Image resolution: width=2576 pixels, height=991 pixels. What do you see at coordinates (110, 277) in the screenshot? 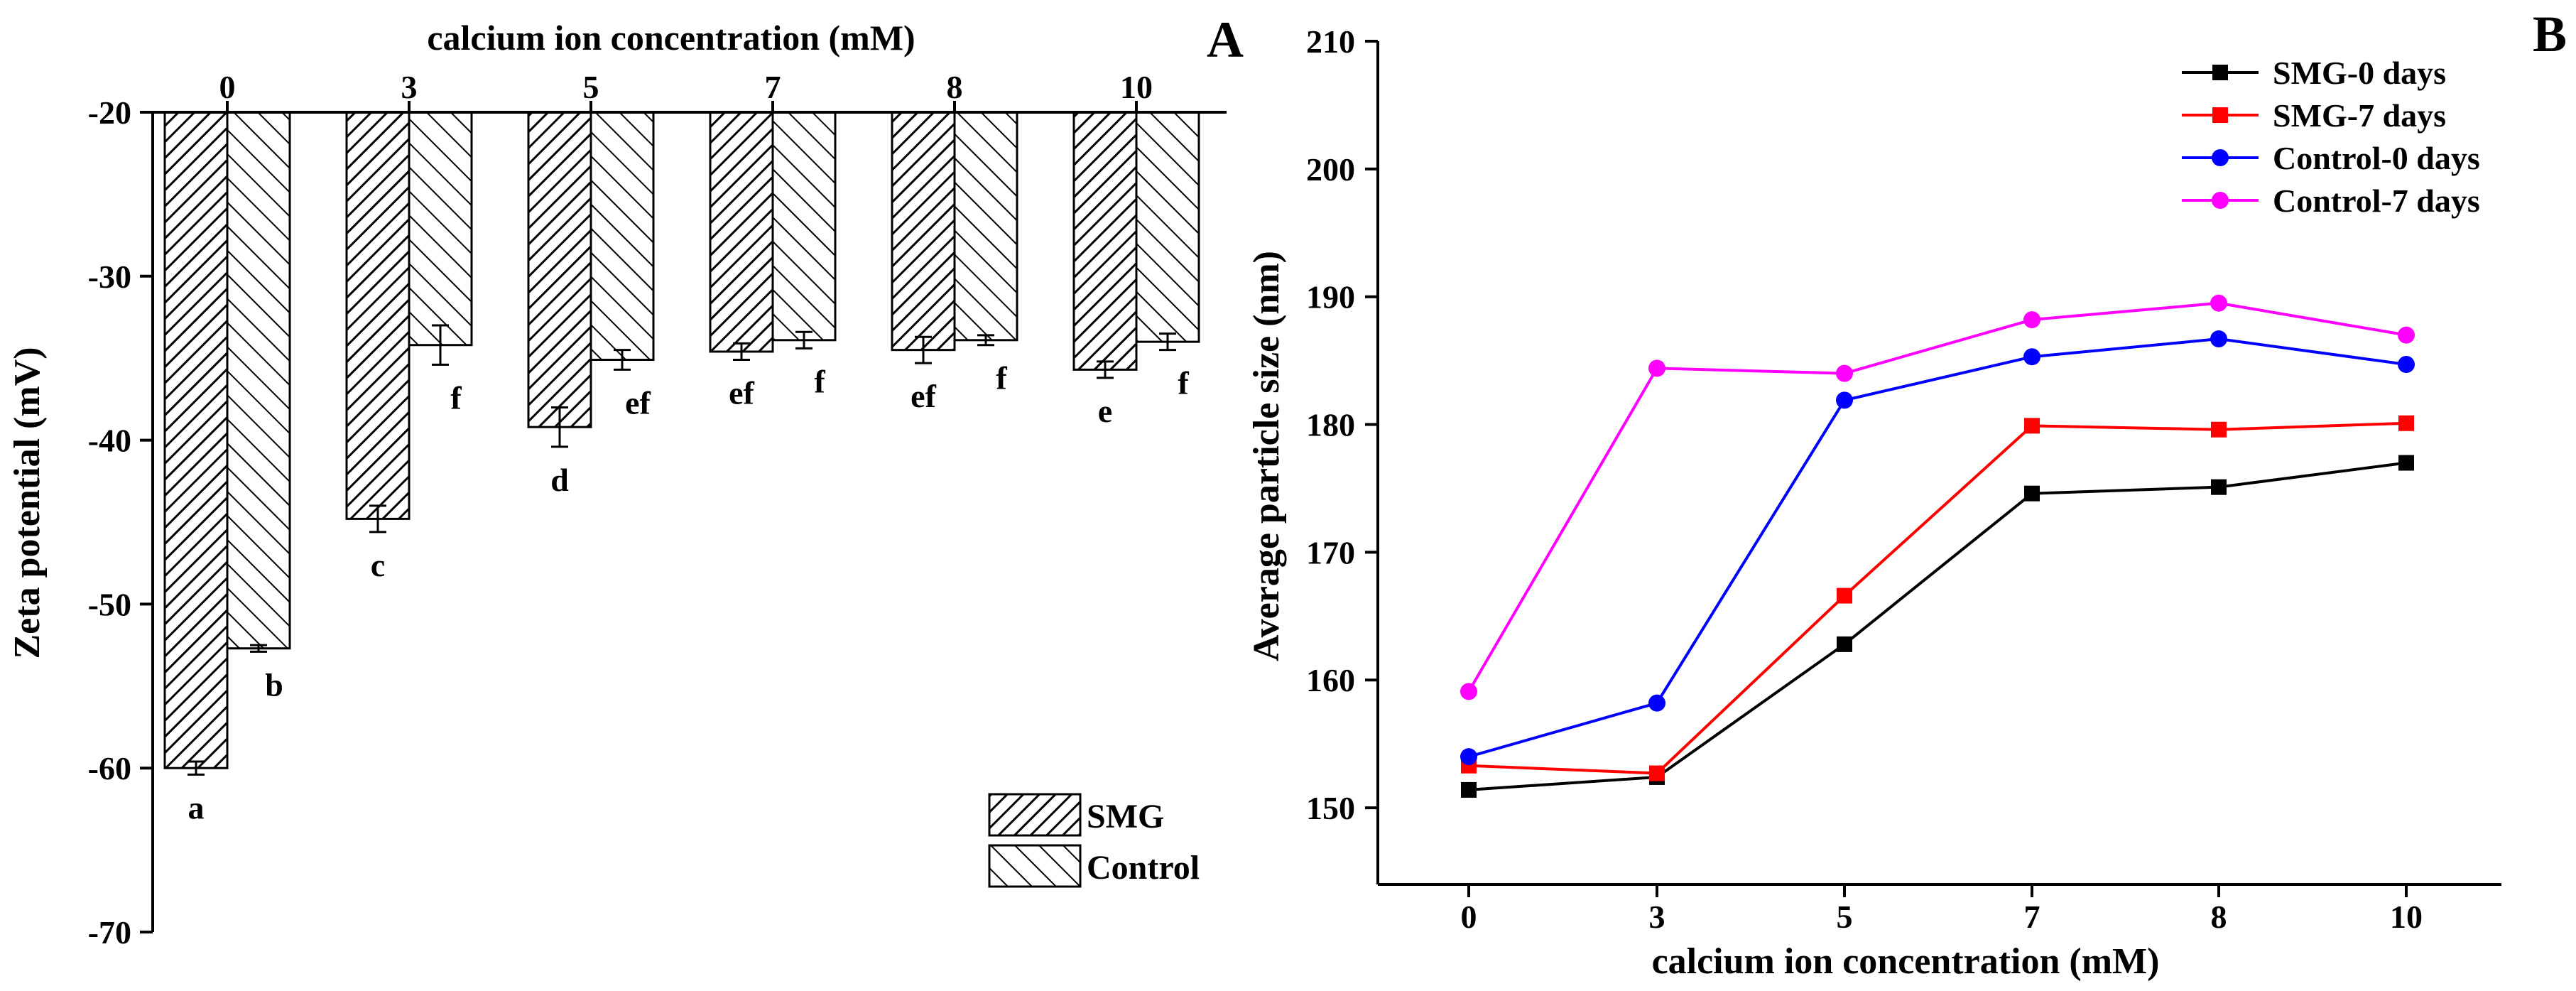
I see `y-tick-label: -30` at bounding box center [110, 277].